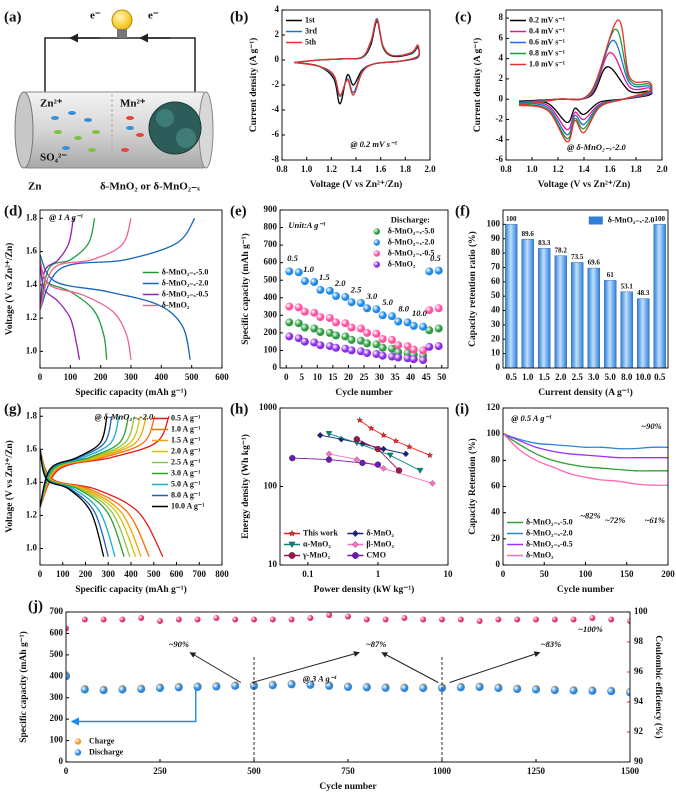 The image size is (676, 799). I want to click on annotation: @ δ-MnO₂₋ₓ-2.0, so click(596, 147).